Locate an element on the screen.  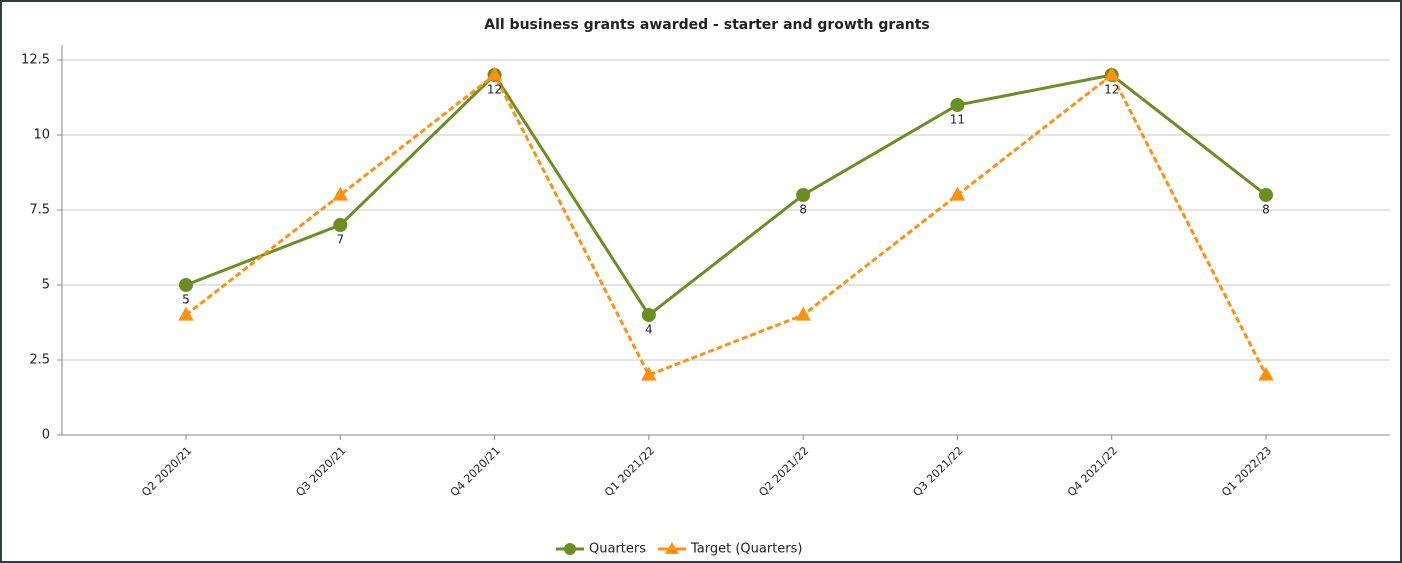
legend-label: Quarters is located at coordinates (617, 549).